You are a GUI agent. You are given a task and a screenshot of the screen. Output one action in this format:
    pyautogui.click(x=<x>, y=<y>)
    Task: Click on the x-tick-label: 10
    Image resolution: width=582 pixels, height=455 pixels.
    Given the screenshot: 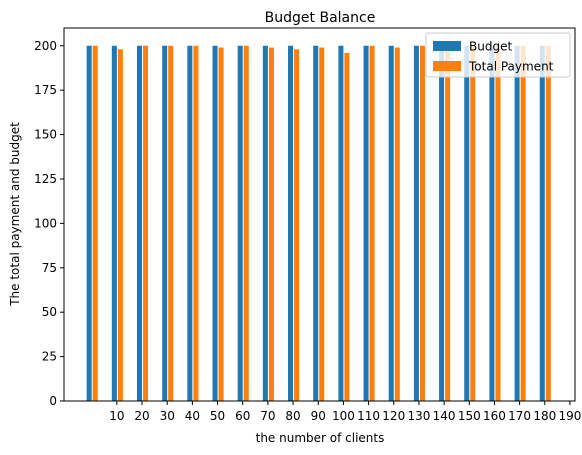 What is the action you would take?
    pyautogui.click(x=116, y=416)
    